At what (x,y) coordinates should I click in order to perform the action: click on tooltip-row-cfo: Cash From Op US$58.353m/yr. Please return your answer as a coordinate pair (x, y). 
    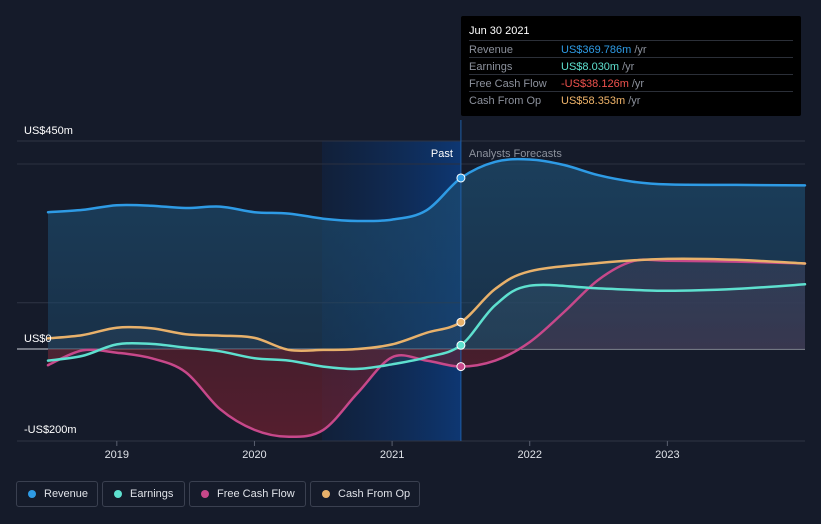
    Looking at the image, I should click on (631, 100).